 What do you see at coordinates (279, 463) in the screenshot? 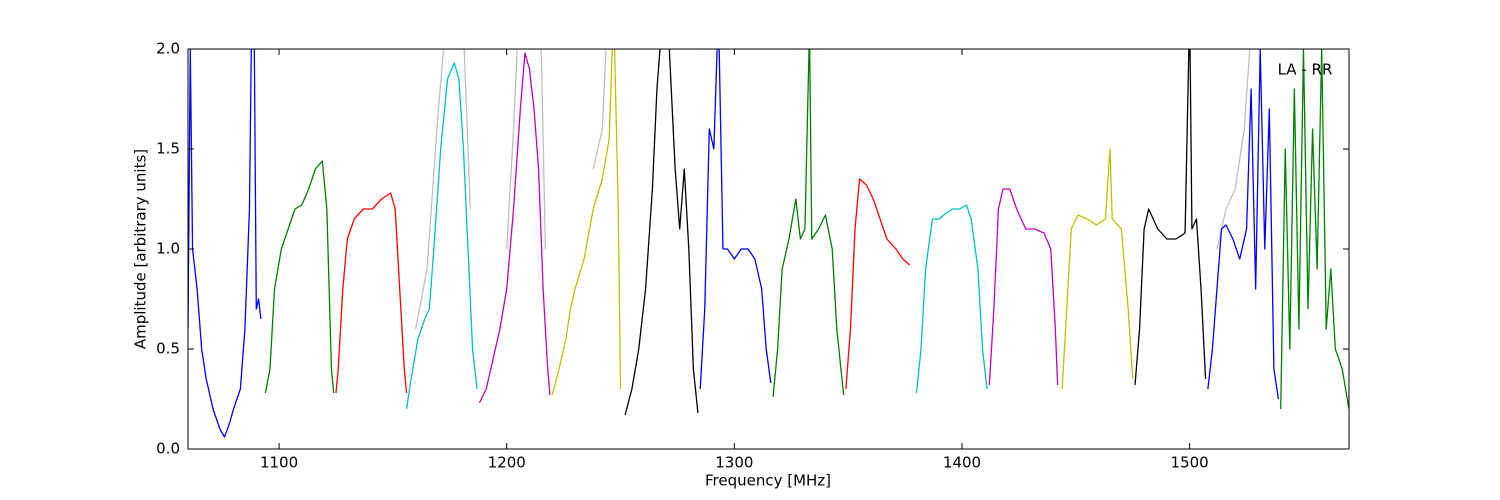
I see `x-tick-label: 1100` at bounding box center [279, 463].